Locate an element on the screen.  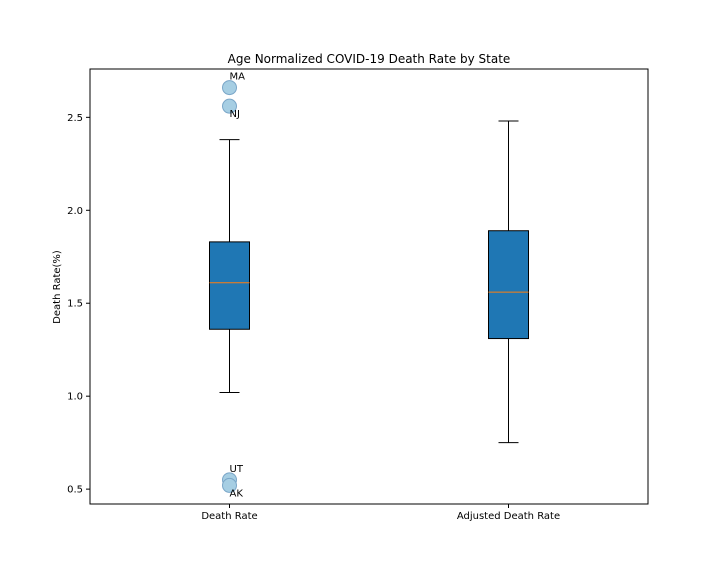
y-axis: 0.5 1.0 1.5 2.0 2.5 is located at coordinates (78, 304).